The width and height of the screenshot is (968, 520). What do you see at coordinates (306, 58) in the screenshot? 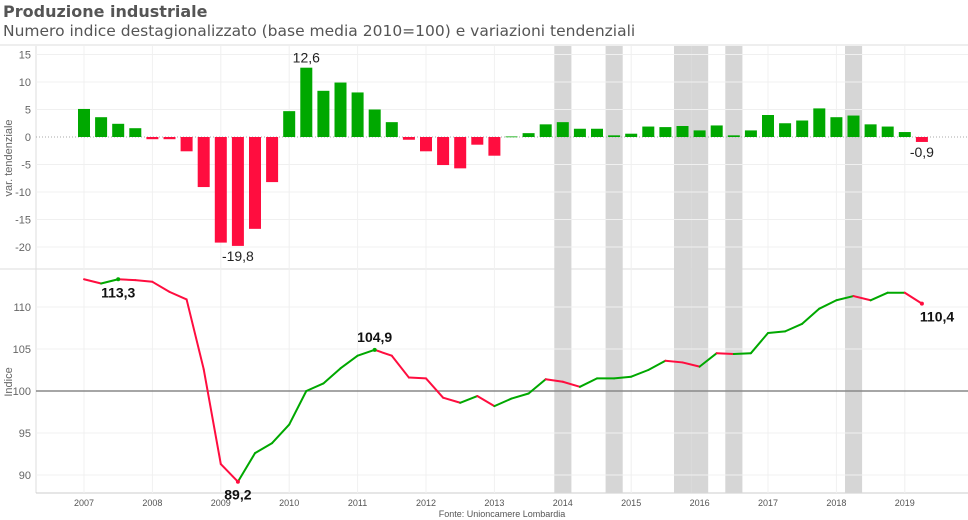
I see `bar-data-label: 12,6` at bounding box center [306, 58].